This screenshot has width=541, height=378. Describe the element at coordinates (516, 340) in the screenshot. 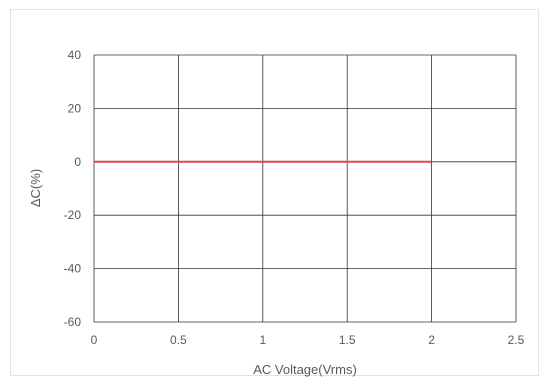

I see `x-tick-label: 2.5` at that location.